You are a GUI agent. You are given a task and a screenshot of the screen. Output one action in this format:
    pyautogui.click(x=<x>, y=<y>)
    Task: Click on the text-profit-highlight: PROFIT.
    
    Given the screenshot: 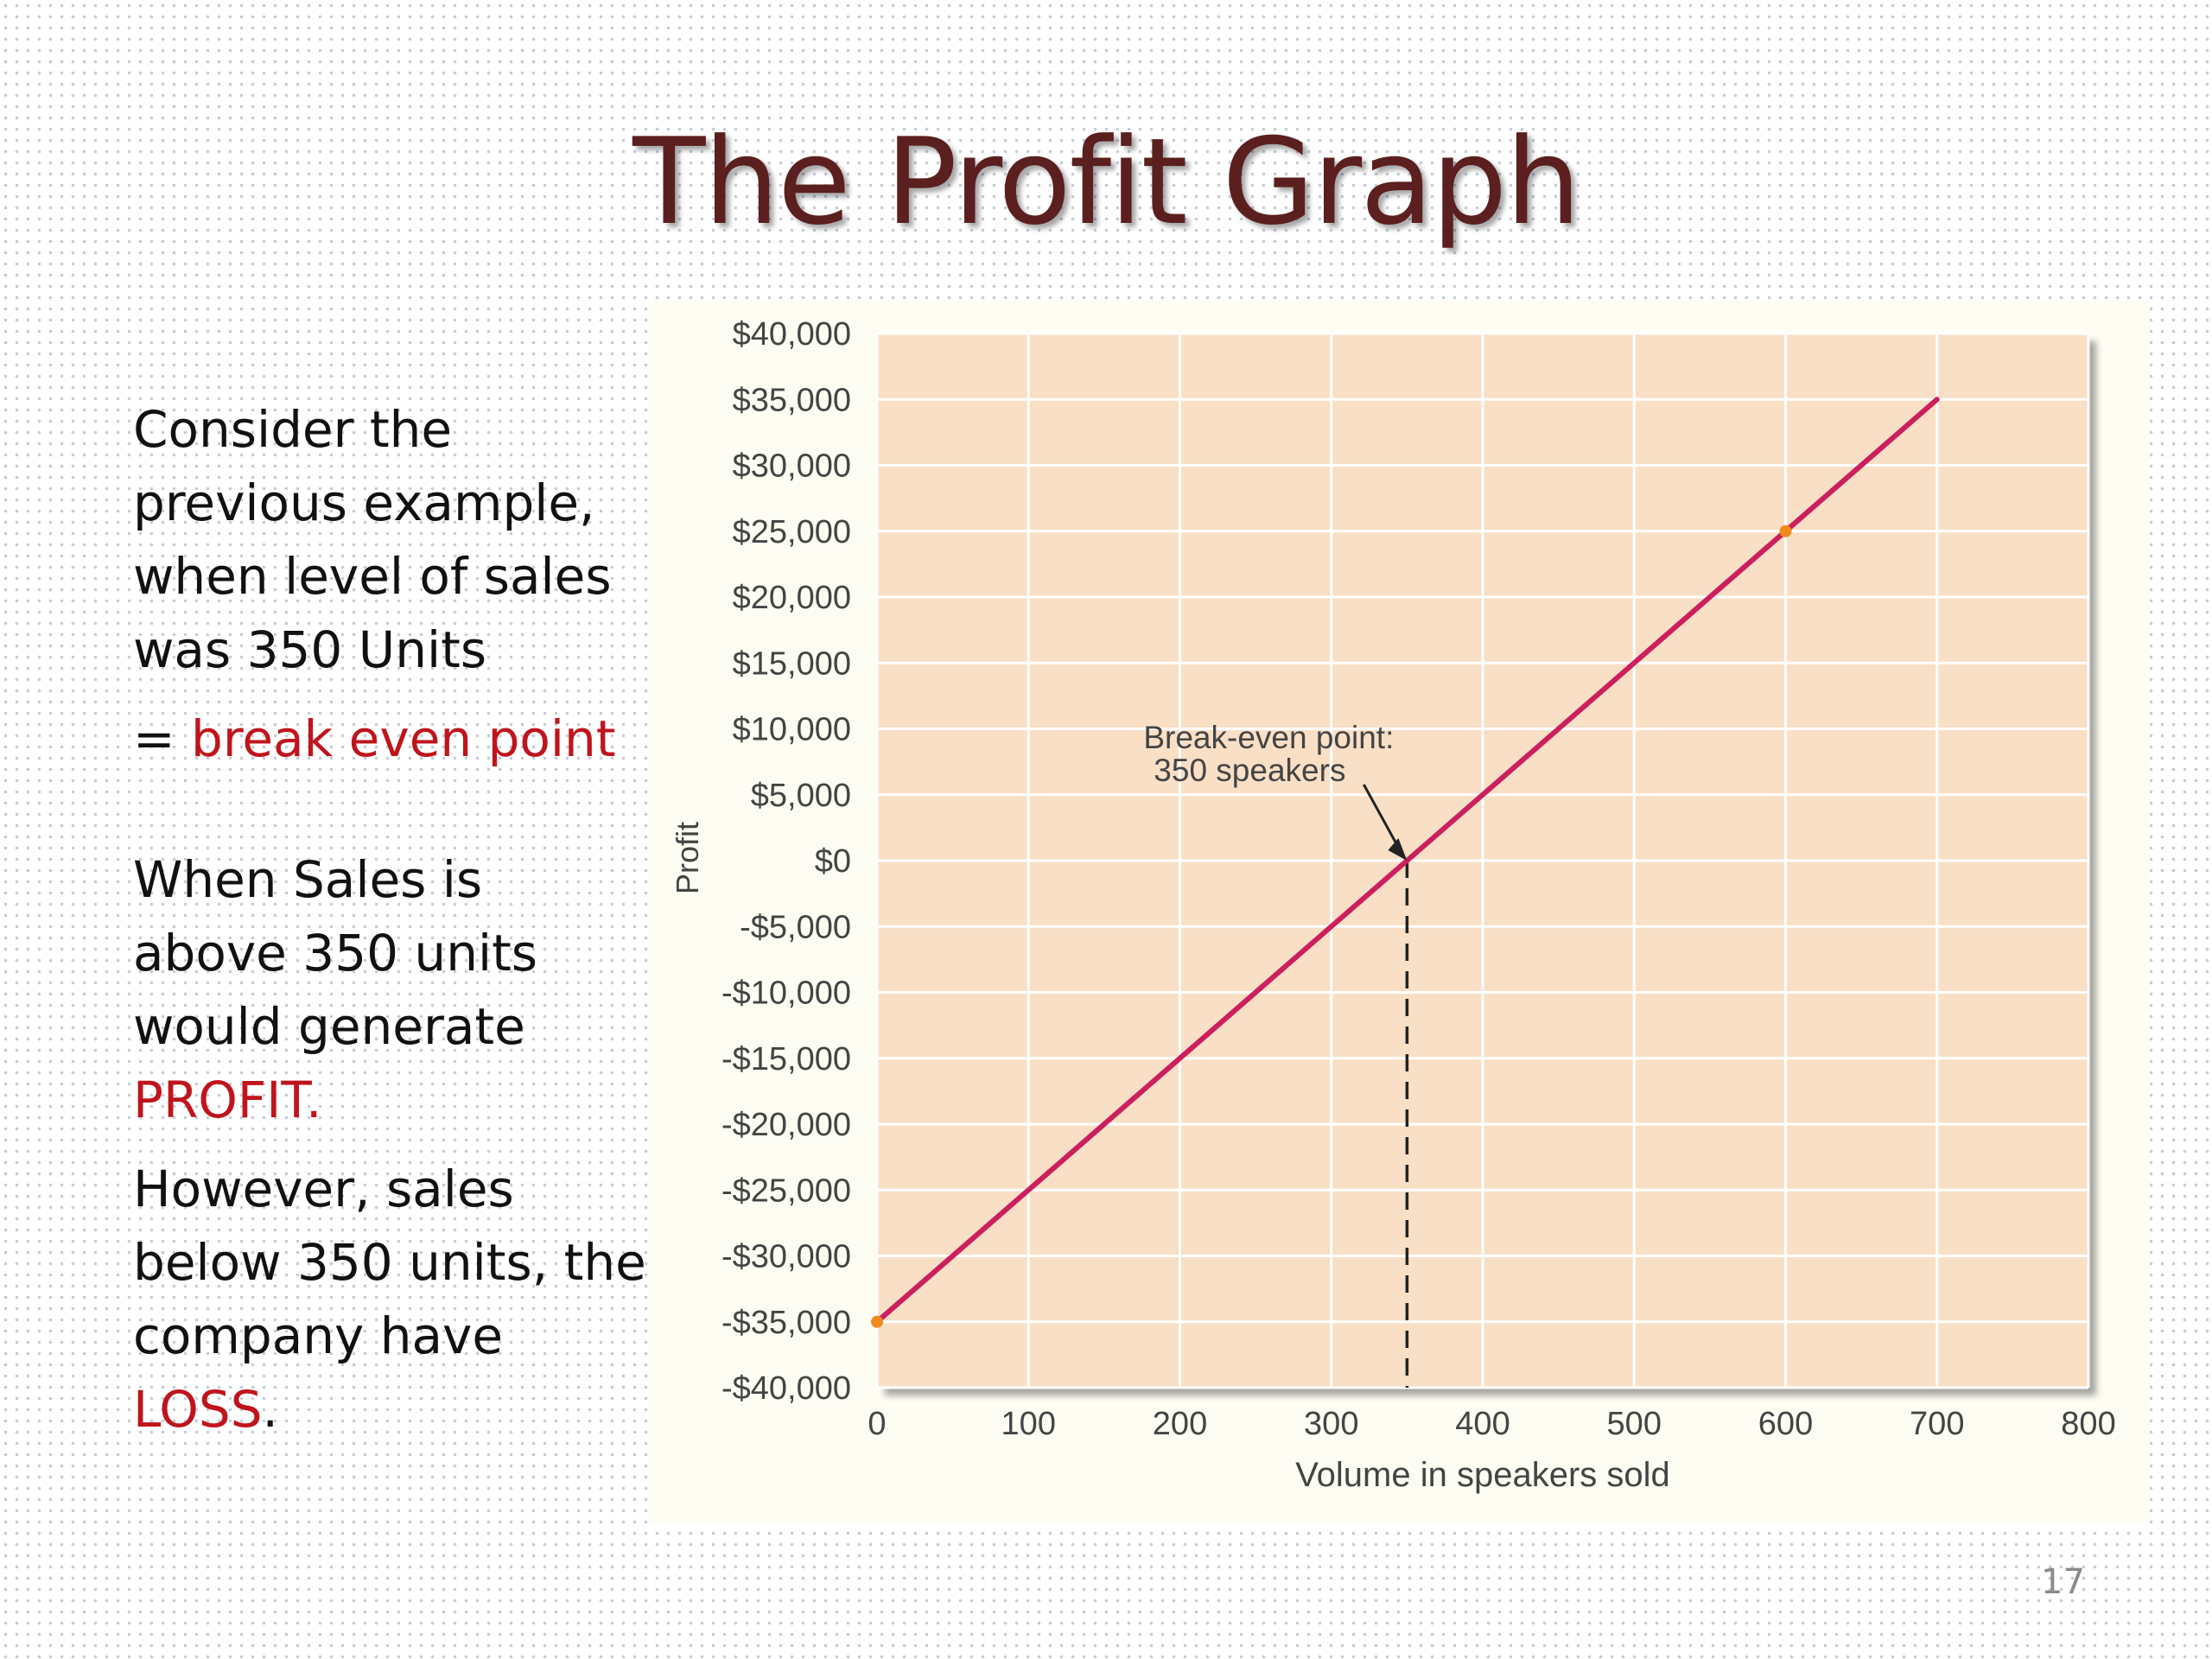 What is the action you would take?
    pyautogui.click(x=227, y=1100)
    